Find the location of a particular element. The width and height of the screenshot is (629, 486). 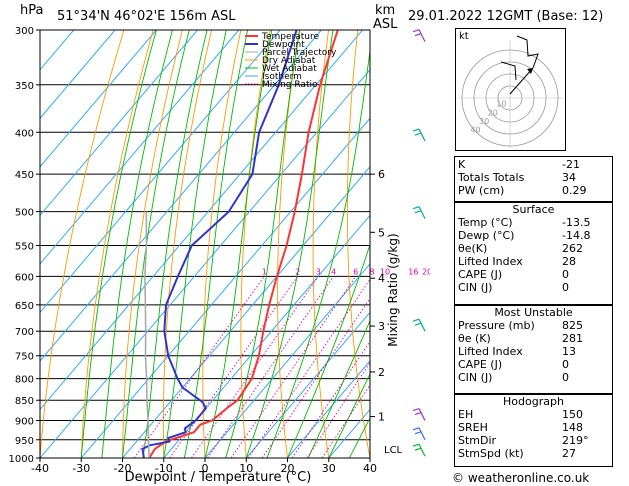

x-tick-label: -20 is located at coordinates (123, 468).